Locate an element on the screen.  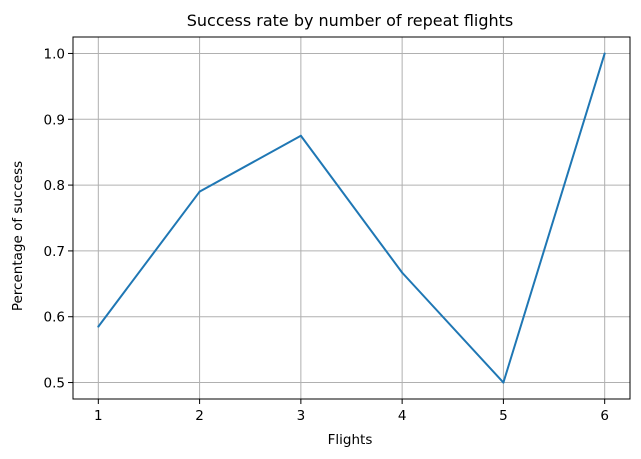
y-tick-label: 0.5 is located at coordinates (54, 384).